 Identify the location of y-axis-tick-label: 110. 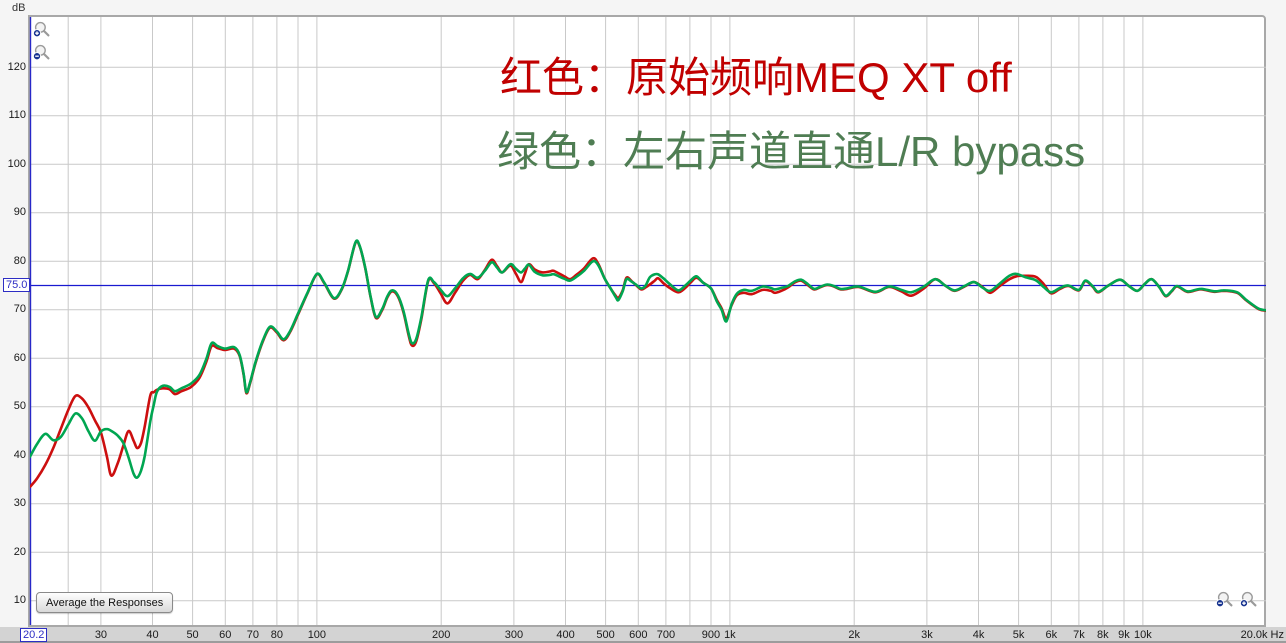
(17, 115).